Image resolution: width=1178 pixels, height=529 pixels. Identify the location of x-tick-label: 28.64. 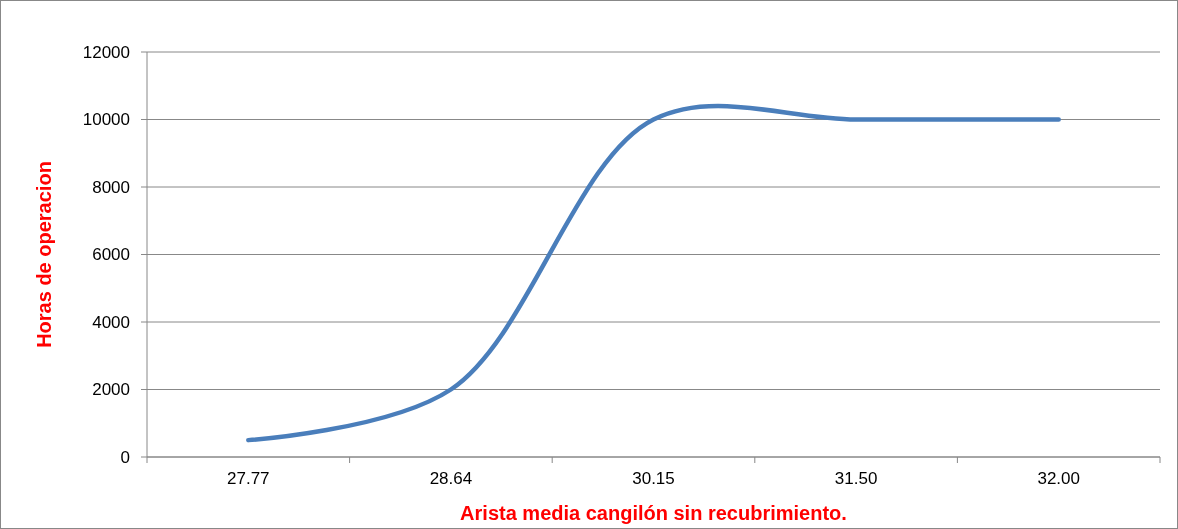
(451, 478).